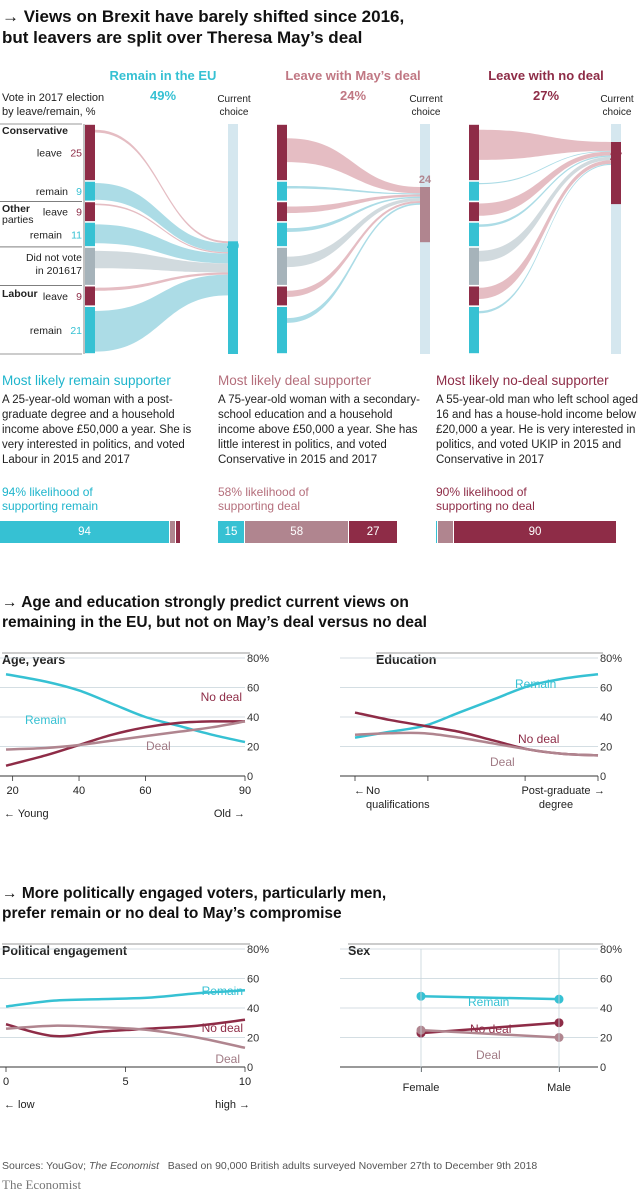 This screenshot has height=1195, width=640. I want to click on chart-title: Education, so click(406, 660).